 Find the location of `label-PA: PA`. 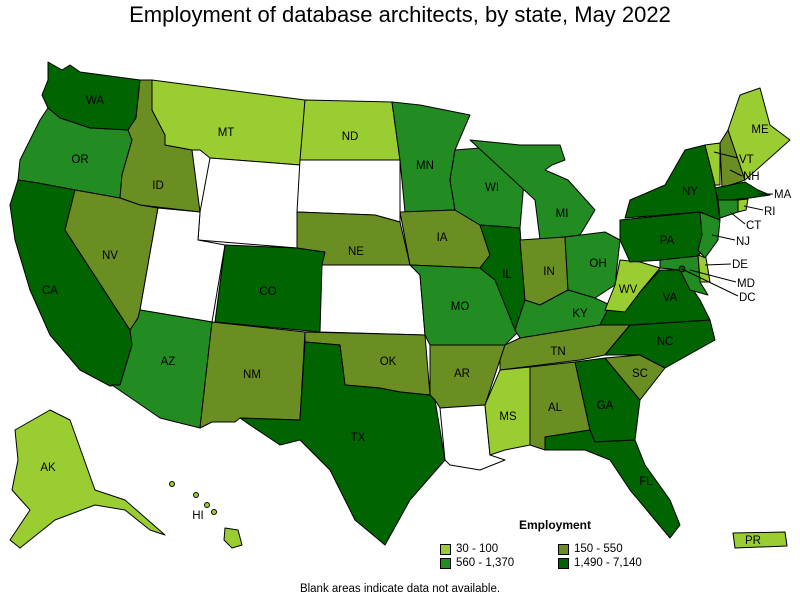

label-PA: PA is located at coordinates (667, 241).